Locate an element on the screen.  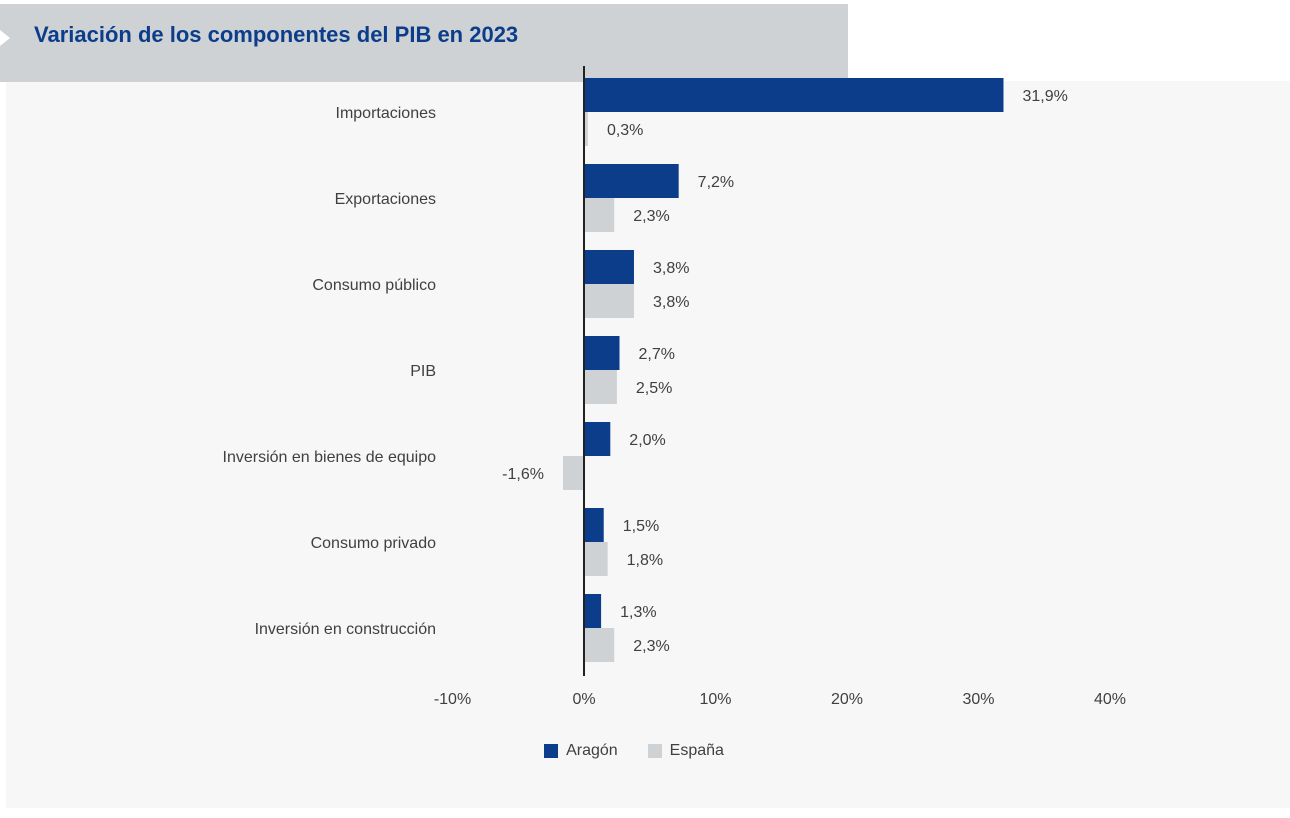
data-label: 2,7% is located at coordinates (657, 354).